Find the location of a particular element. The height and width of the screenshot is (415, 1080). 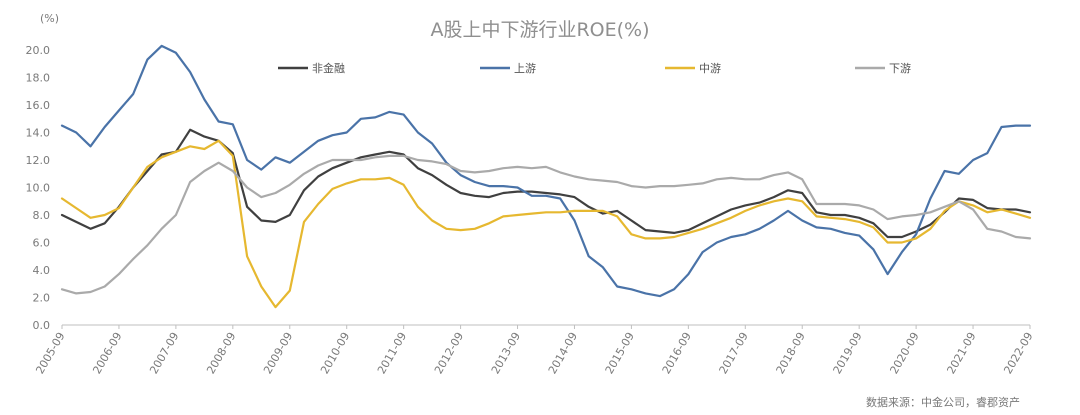

x-tick-label: 2008-09 is located at coordinates (221, 353).